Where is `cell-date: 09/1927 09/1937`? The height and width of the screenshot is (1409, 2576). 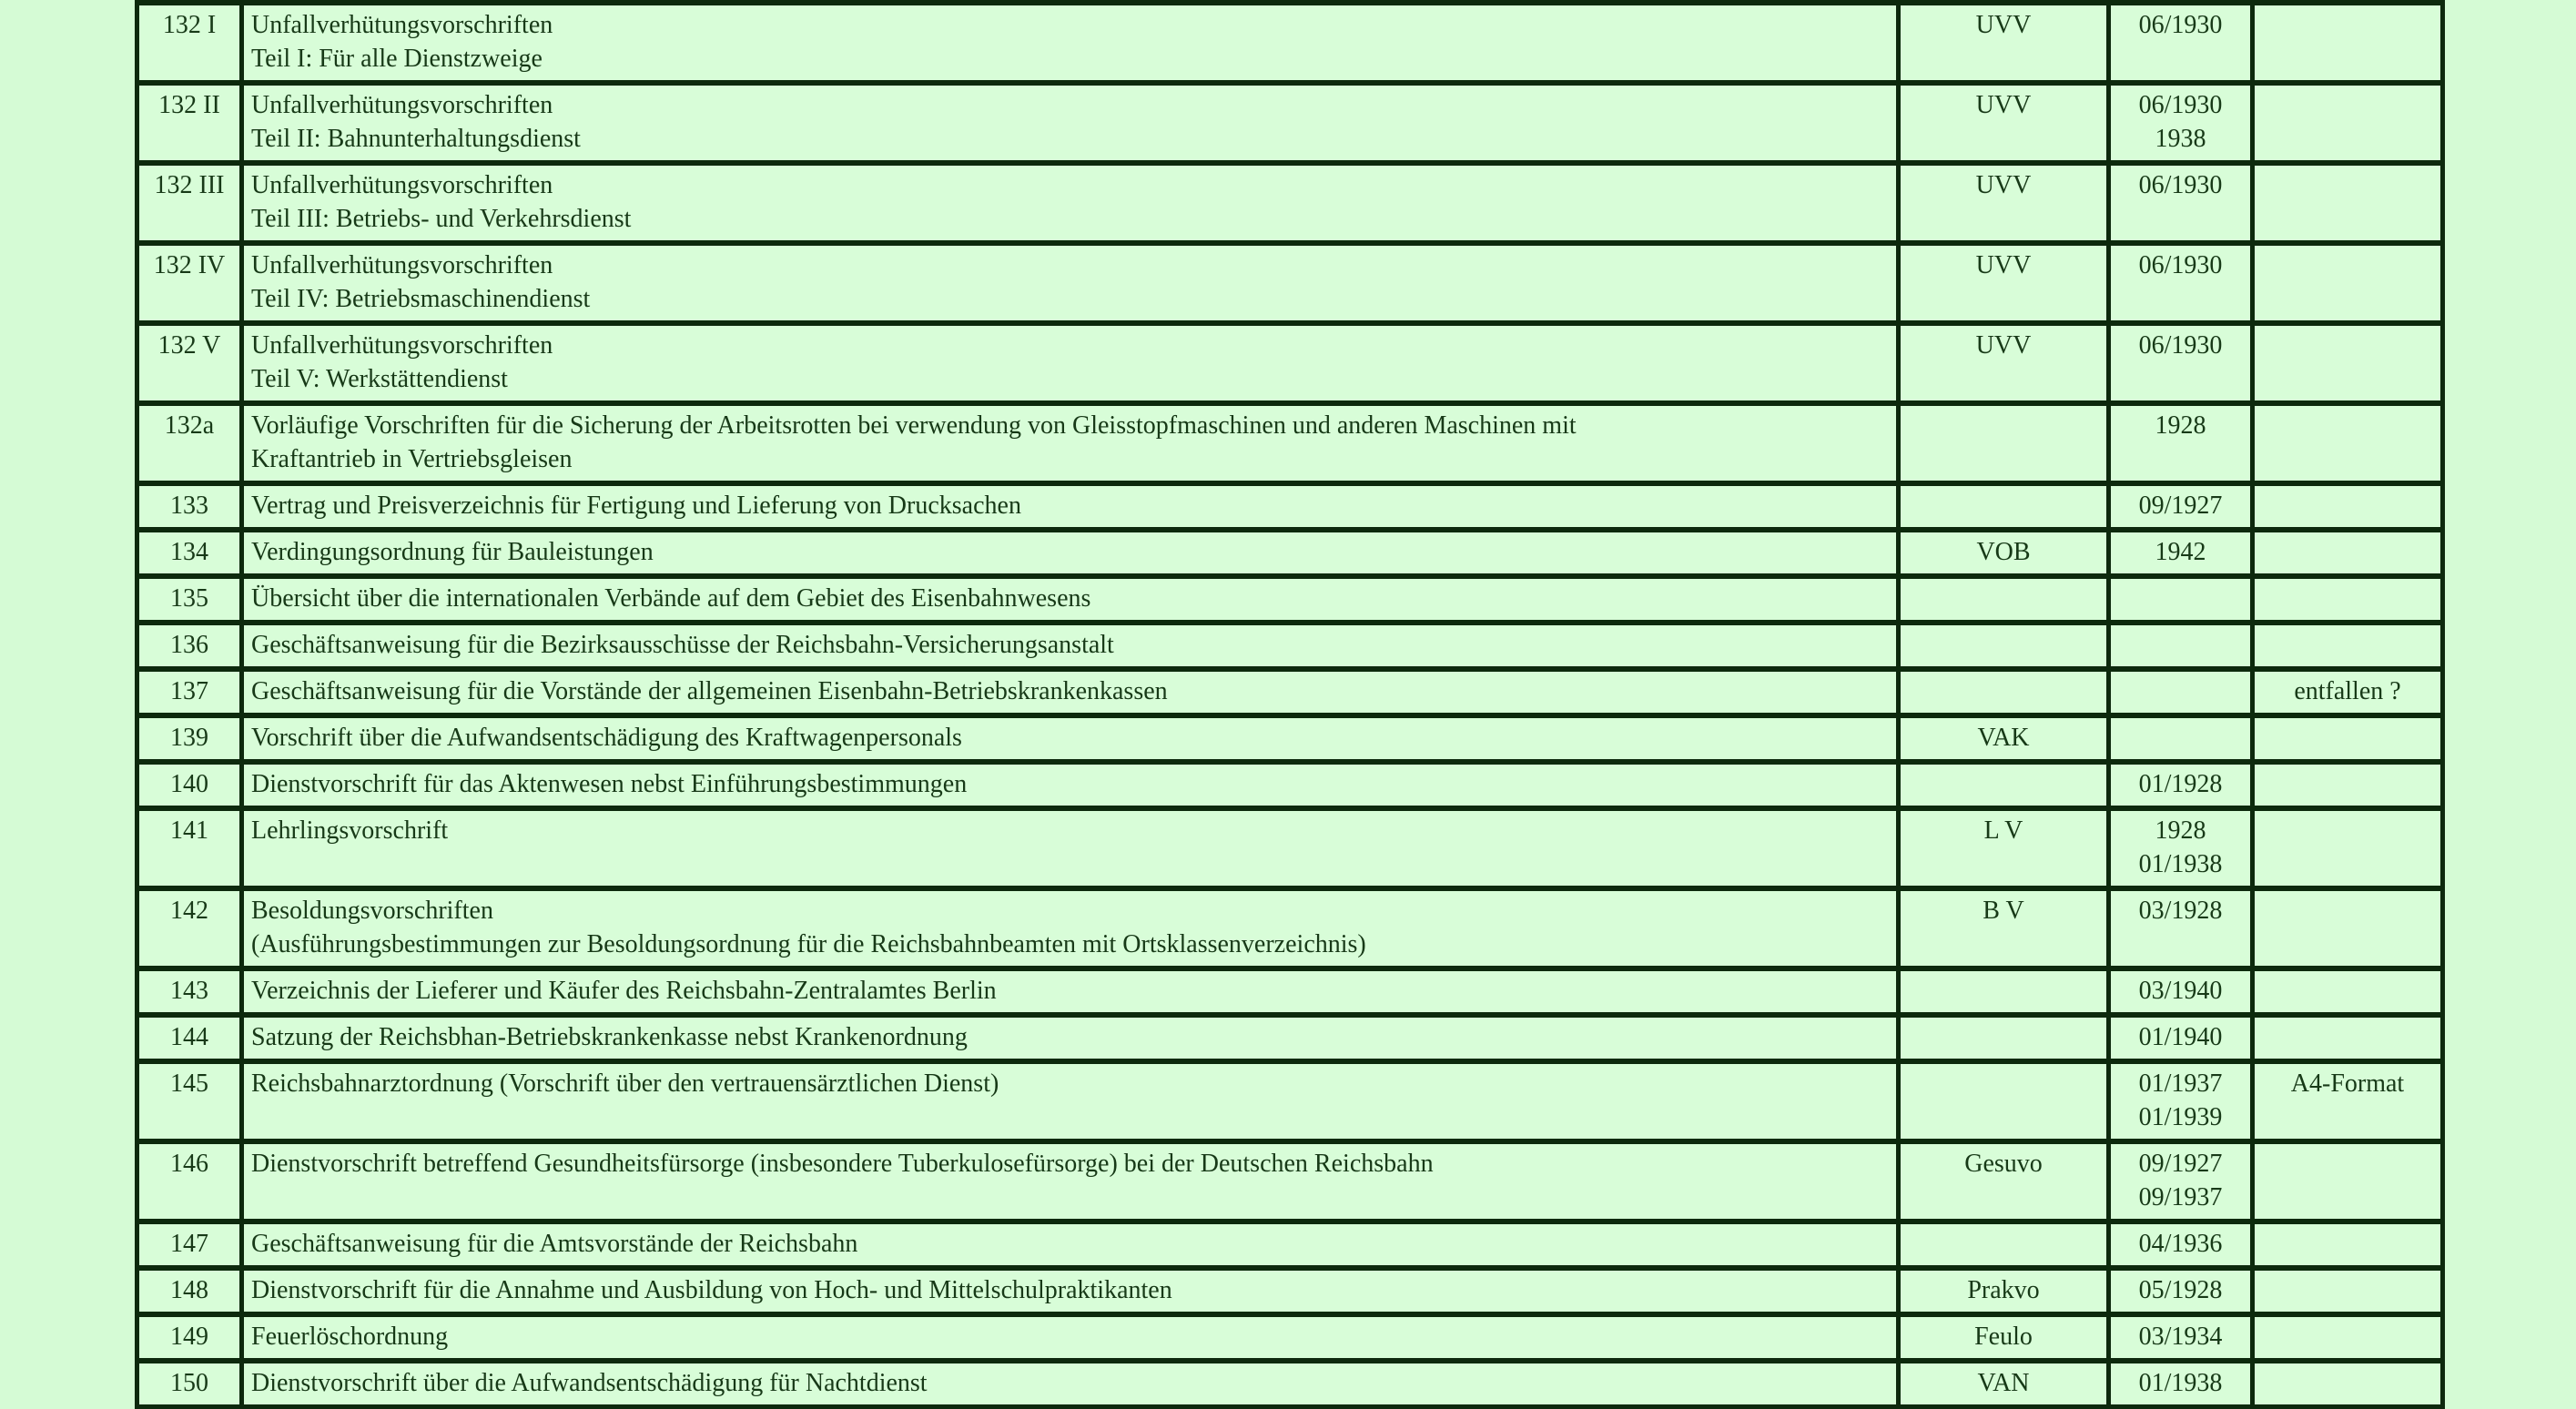
cell-date: 09/1927 09/1937 is located at coordinates (2180, 1181).